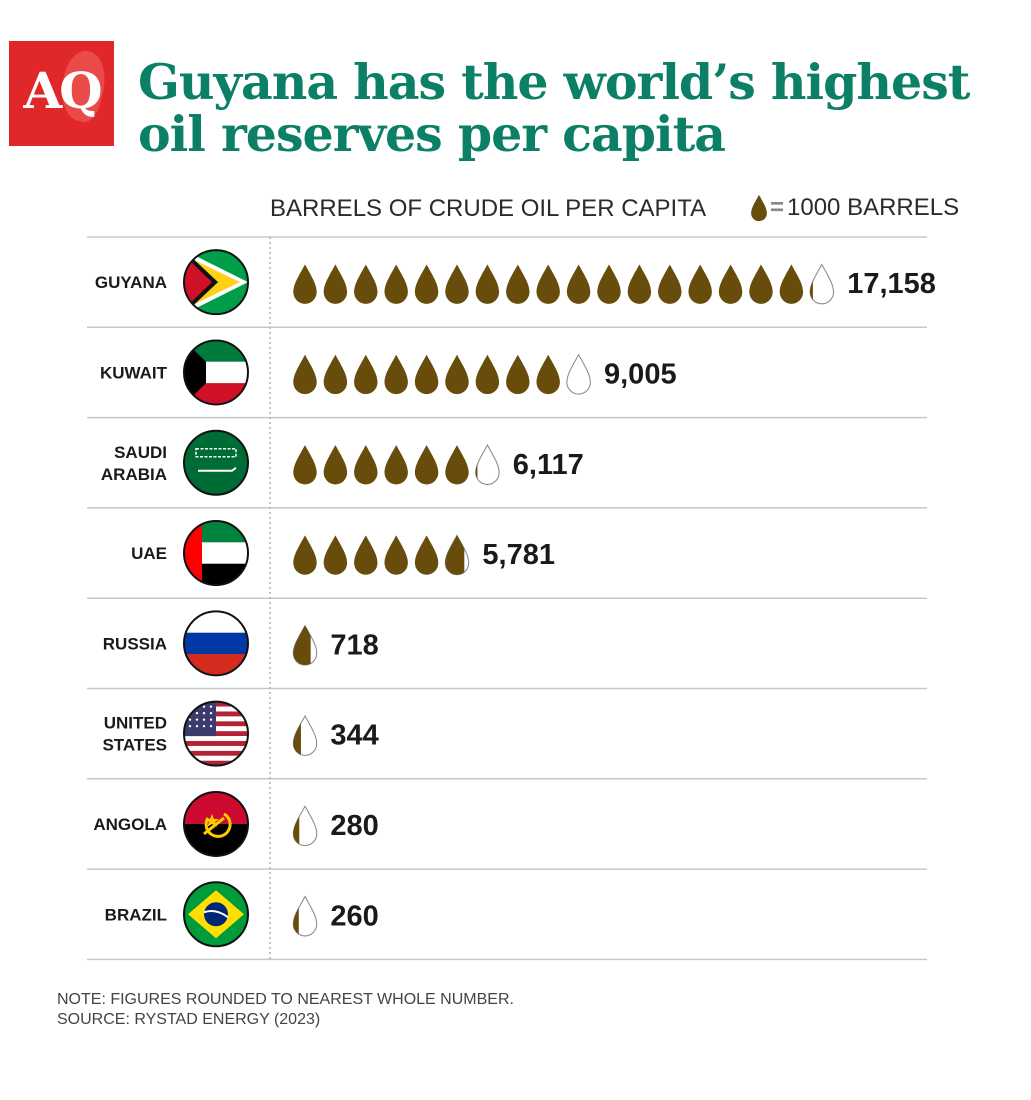 The height and width of the screenshot is (1100, 1031). I want to click on chart-row: ANGOLA 280, so click(236, 823).